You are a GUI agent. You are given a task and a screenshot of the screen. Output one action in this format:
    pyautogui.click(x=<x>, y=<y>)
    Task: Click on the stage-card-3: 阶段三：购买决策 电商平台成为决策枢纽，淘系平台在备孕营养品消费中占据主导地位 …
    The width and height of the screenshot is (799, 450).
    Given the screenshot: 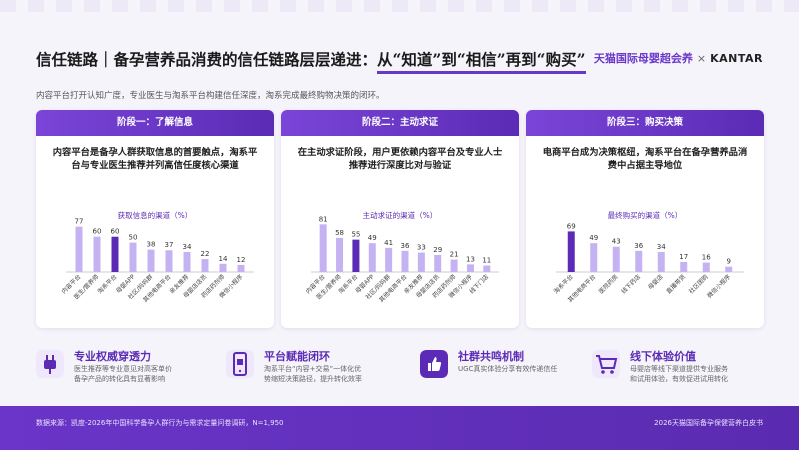 What is the action you would take?
    pyautogui.click(x=645, y=219)
    